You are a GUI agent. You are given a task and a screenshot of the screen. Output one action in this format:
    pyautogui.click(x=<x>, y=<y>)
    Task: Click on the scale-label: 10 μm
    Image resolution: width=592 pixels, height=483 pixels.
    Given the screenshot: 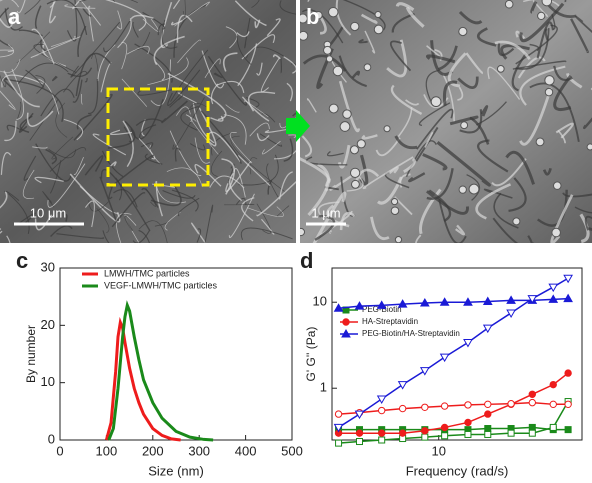 What is the action you would take?
    pyautogui.click(x=48, y=212)
    